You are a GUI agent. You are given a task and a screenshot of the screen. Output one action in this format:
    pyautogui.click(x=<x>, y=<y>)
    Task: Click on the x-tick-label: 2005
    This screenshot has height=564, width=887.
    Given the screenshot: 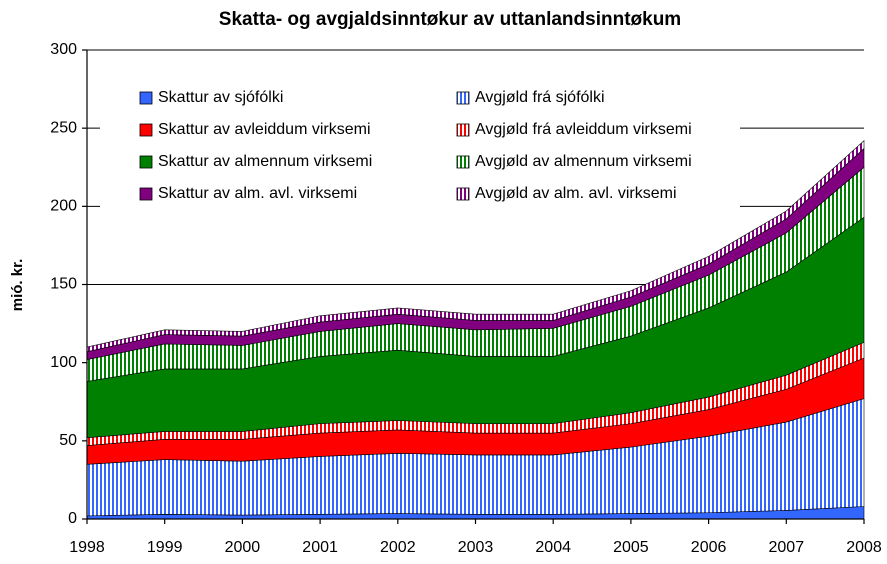 What is the action you would take?
    pyautogui.click(x=631, y=547)
    